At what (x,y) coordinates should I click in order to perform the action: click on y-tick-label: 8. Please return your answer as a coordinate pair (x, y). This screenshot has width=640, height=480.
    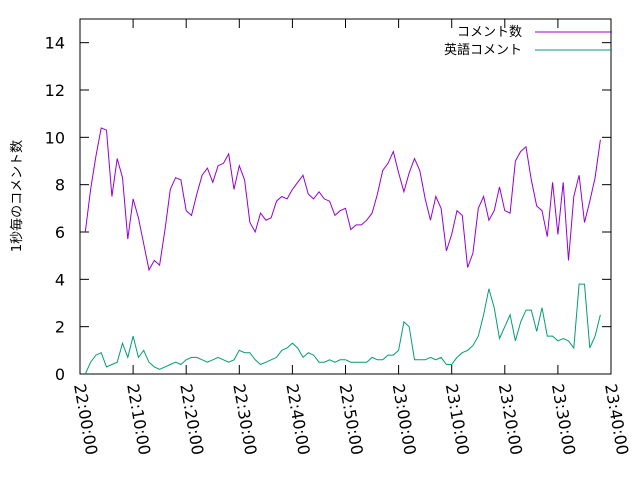
    Looking at the image, I should click on (60, 185).